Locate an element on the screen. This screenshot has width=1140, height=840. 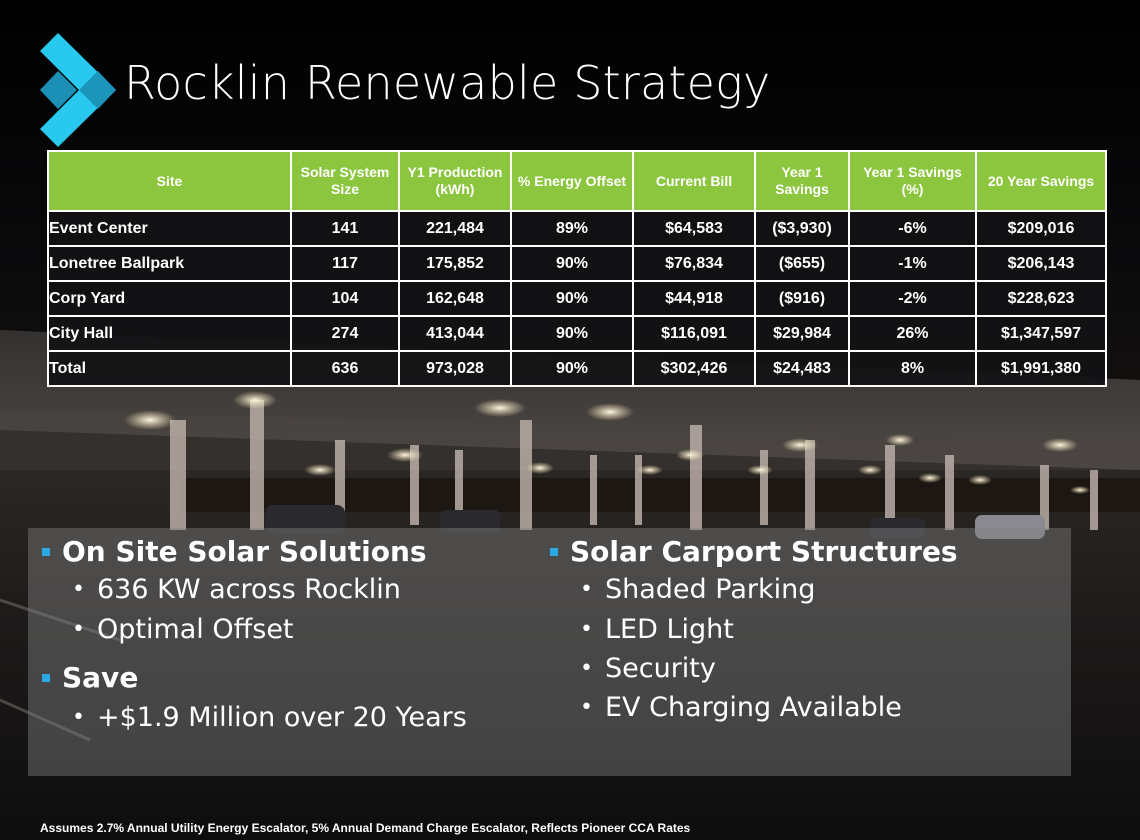
section-heading: Save is located at coordinates (90, 677).